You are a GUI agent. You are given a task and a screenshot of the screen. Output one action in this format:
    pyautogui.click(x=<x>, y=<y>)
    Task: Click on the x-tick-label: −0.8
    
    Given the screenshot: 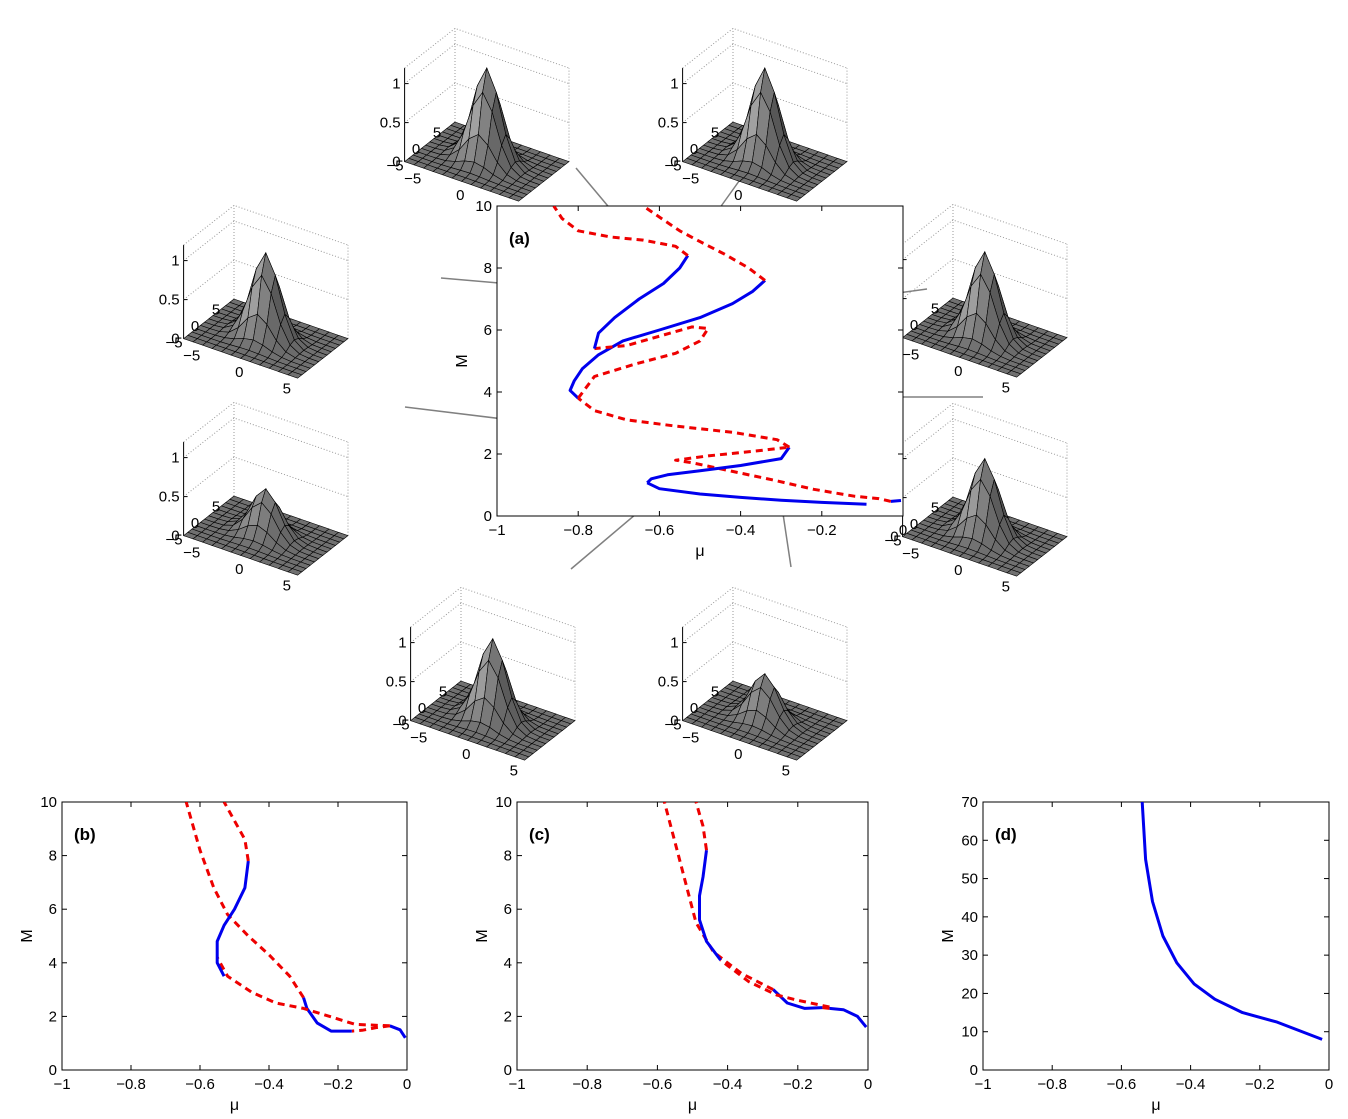 What is the action you would take?
    pyautogui.click(x=1052, y=1084)
    